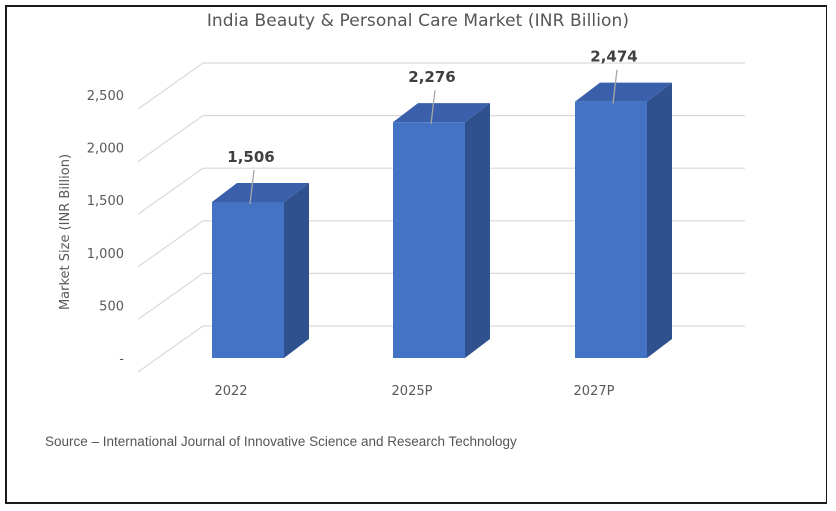  What do you see at coordinates (105, 96) in the screenshot?
I see `y-tick-label: 2,500` at bounding box center [105, 96].